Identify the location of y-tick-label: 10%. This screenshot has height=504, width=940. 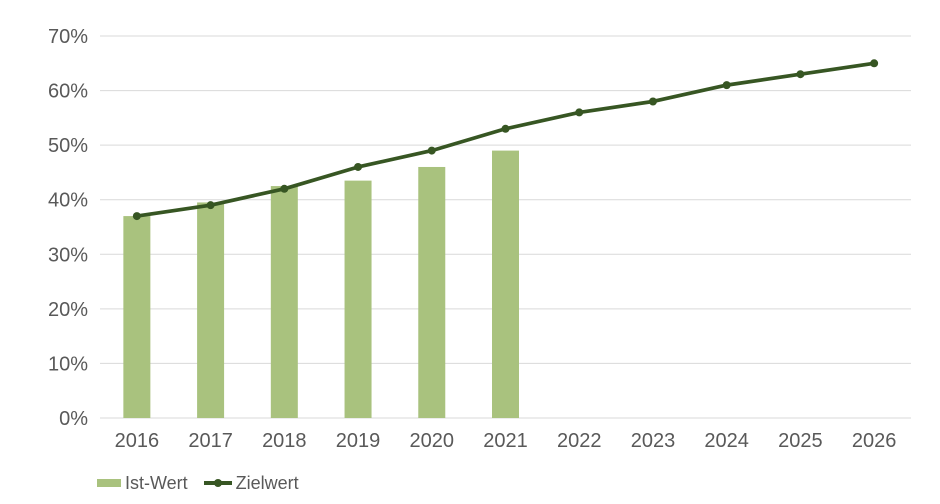
(68, 364).